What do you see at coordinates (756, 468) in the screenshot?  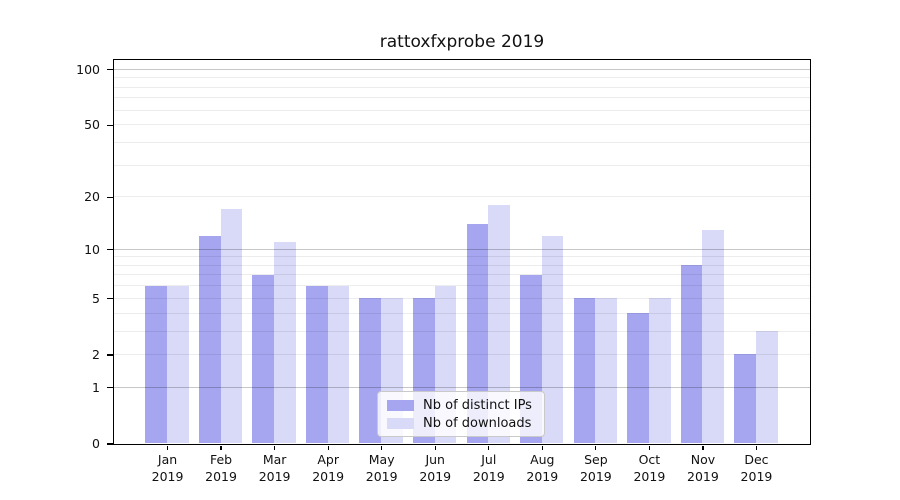 I see `x-tick-label-dec: Dec 2019` at bounding box center [756, 468].